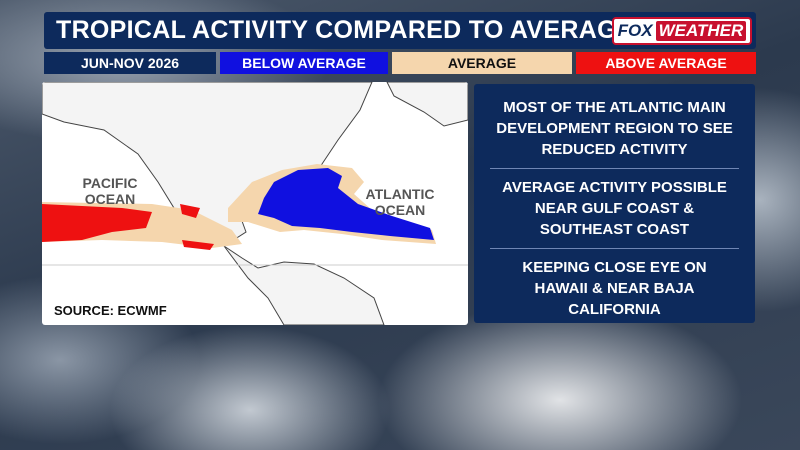  I want to click on legend-average: AVERAGE, so click(482, 63).